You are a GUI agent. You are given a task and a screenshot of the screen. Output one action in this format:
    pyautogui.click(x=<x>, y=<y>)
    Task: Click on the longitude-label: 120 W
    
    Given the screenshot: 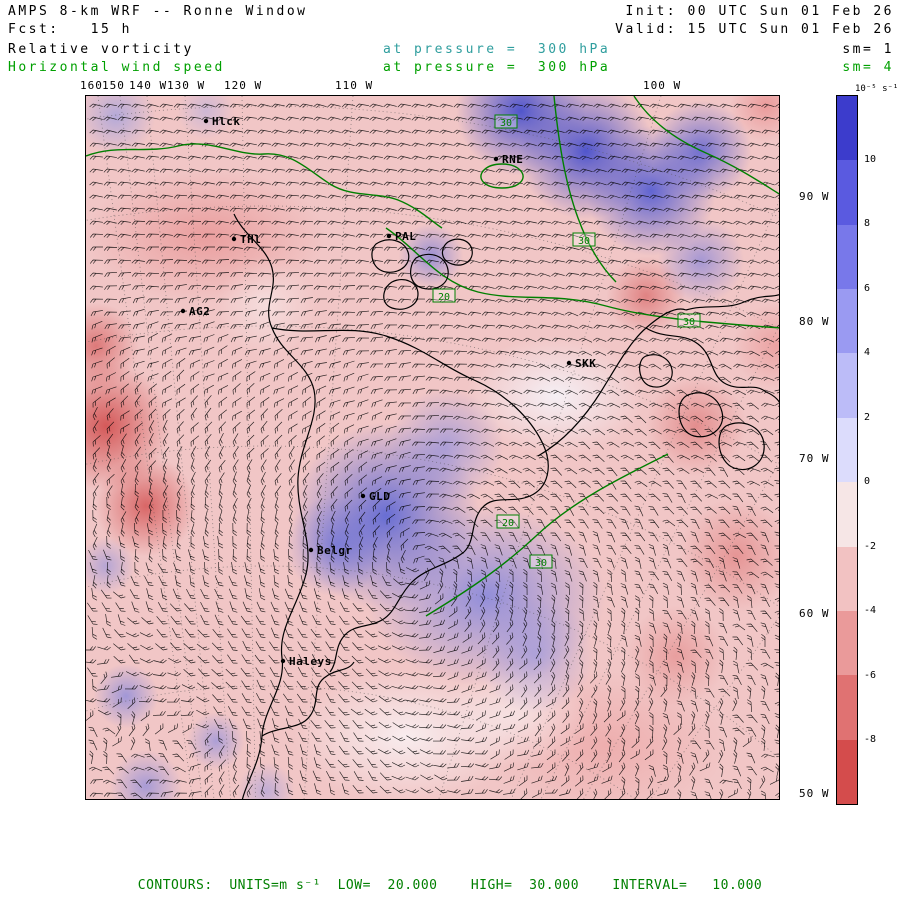 What is the action you would take?
    pyautogui.click(x=243, y=85)
    